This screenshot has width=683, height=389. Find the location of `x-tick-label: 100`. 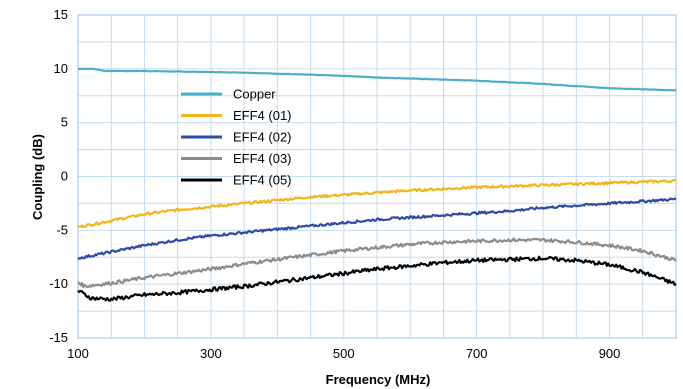

x-tick-label: 100 is located at coordinates (78, 353).